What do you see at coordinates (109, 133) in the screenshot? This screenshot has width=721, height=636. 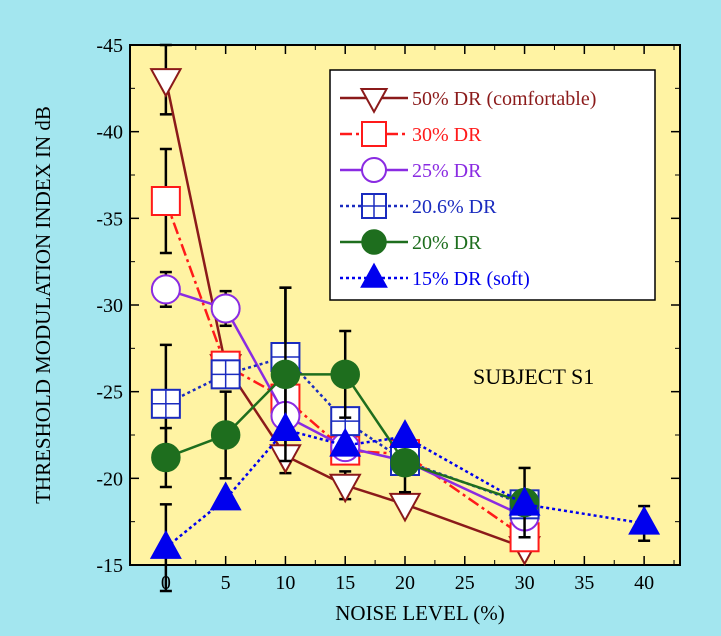 I see `y-tick-label: -40` at bounding box center [109, 133].